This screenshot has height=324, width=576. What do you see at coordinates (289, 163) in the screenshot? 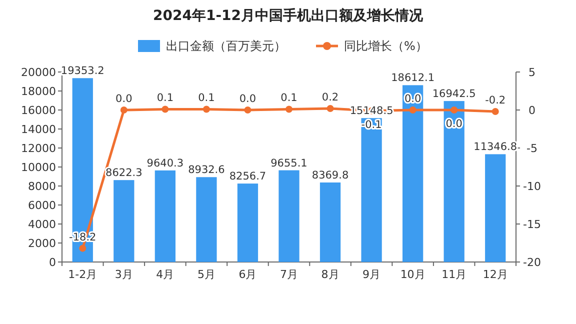
I see `data-label: 9655.1` at bounding box center [289, 163].